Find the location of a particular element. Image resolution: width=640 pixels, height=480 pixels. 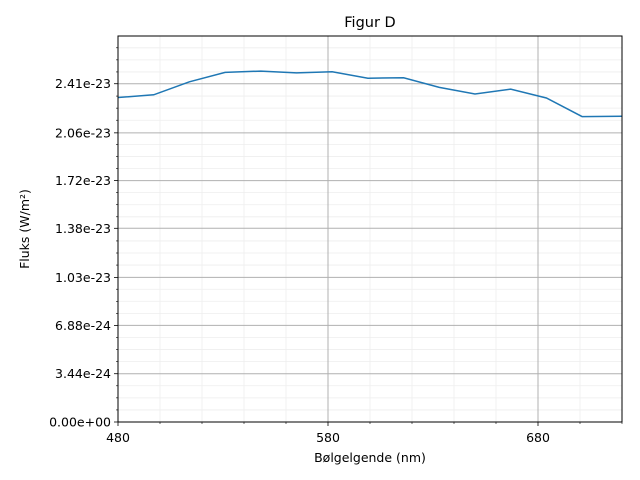

series-line is located at coordinates (370, 94).